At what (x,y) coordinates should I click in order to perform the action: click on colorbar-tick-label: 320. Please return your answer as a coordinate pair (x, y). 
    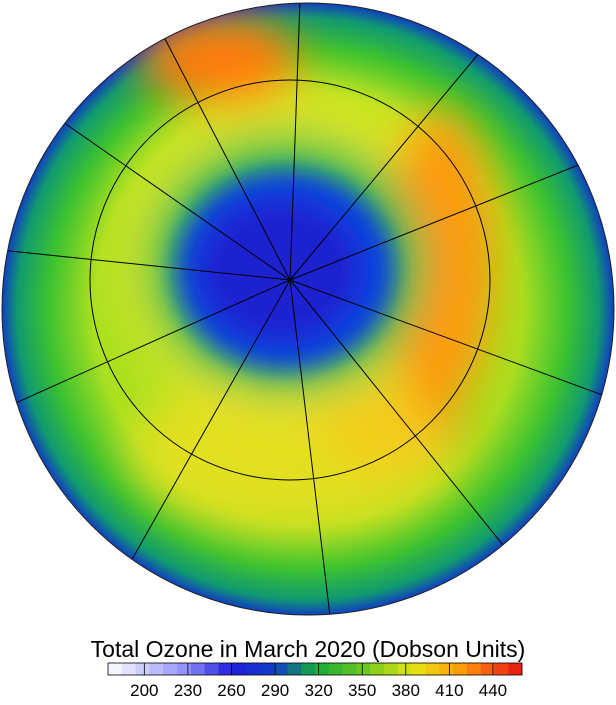
    Looking at the image, I should click on (318, 690).